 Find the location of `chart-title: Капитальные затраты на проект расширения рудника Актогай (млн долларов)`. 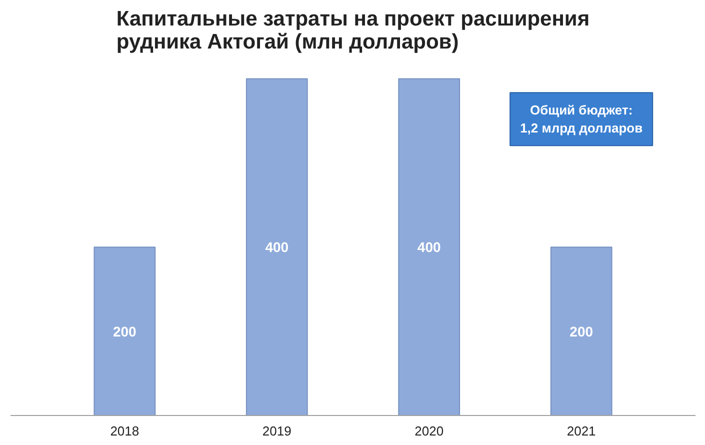

chart-title: Капитальные затраты на проект расширения рудника Актогай (млн долларов) is located at coordinates (353, 31).